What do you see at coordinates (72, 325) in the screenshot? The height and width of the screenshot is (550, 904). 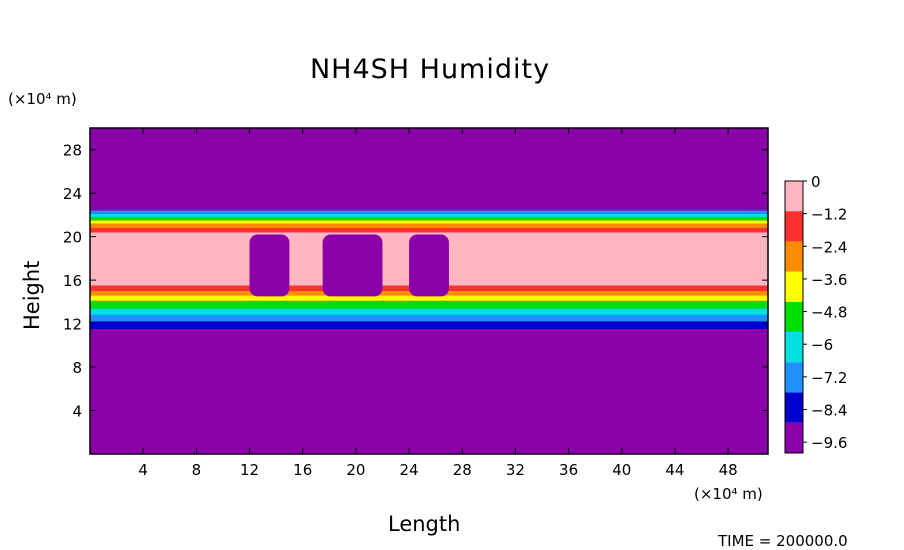 I see `y-tick-label: 12` at bounding box center [72, 325].